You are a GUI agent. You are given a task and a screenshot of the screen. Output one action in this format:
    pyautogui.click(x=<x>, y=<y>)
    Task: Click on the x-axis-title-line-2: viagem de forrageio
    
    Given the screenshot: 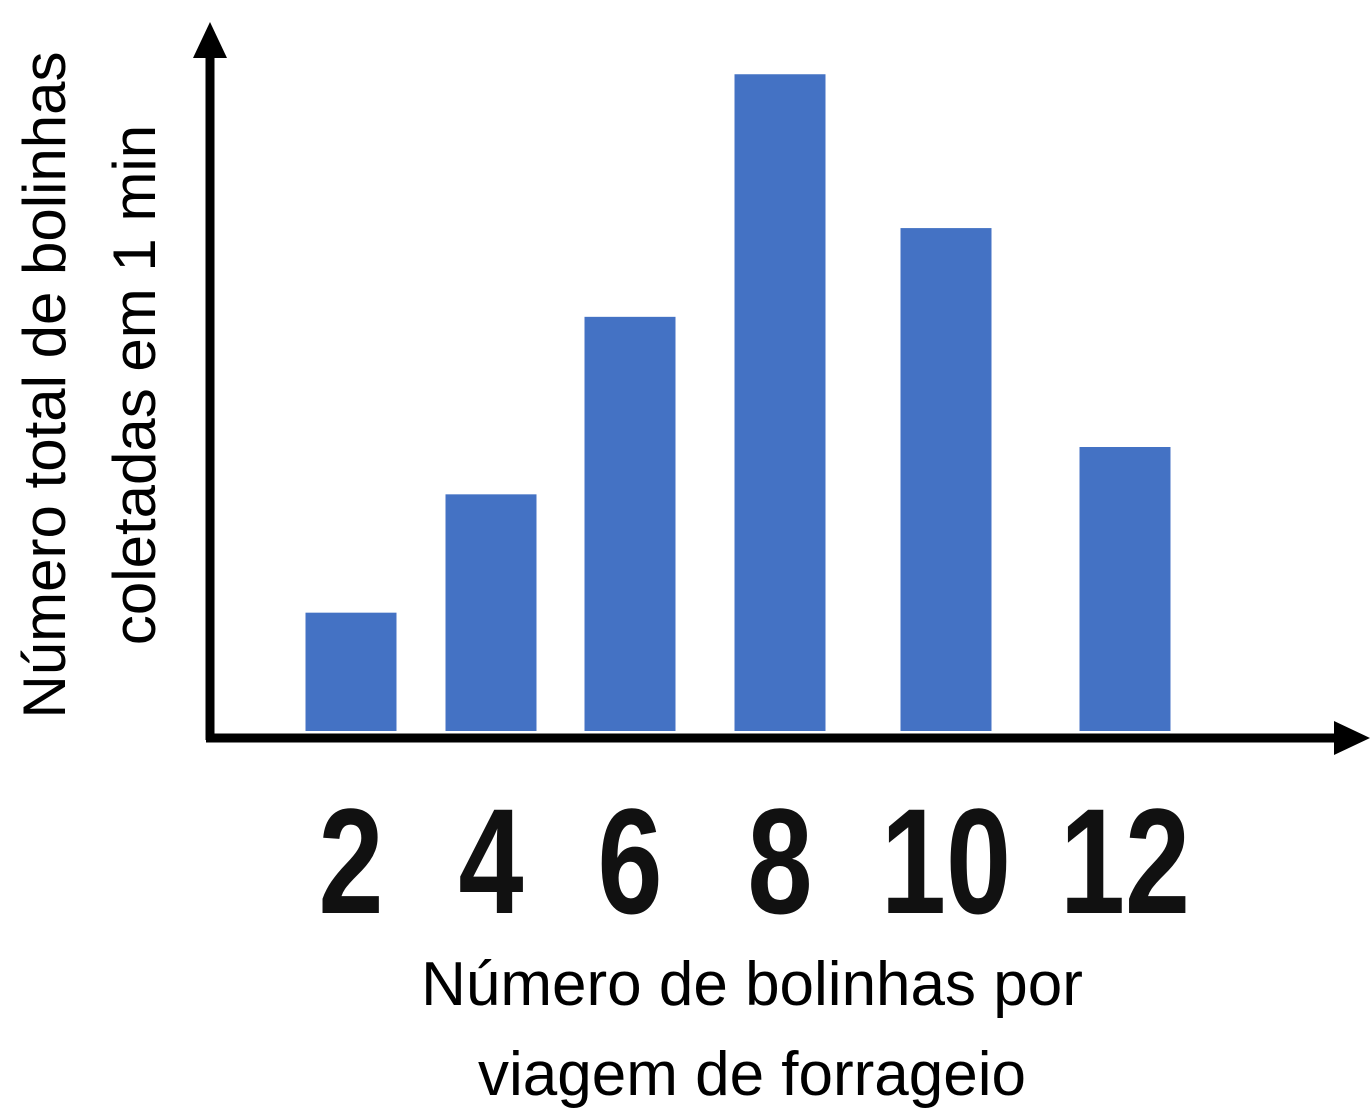 What is the action you would take?
    pyautogui.click(x=752, y=1074)
    